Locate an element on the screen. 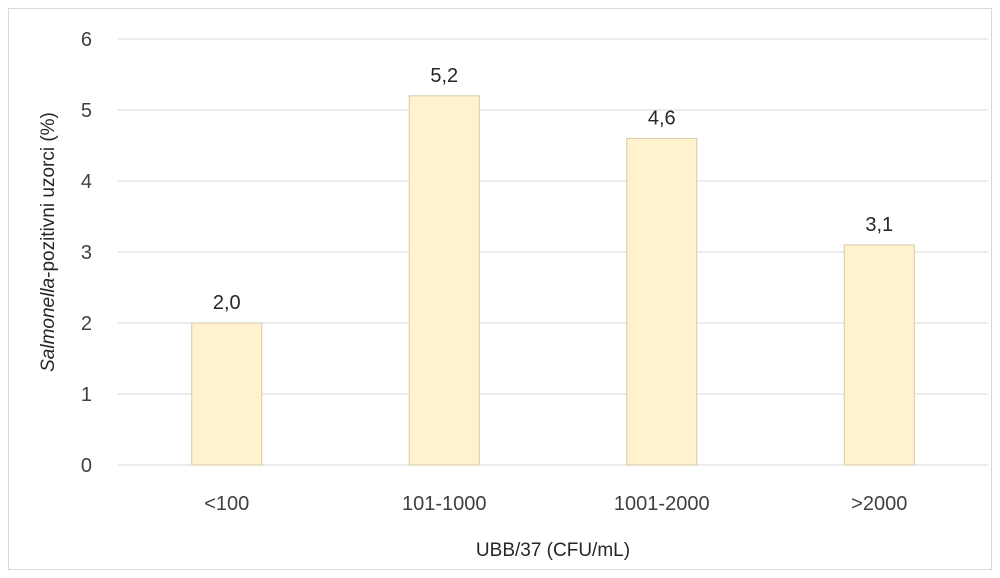 This screenshot has height=578, width=1000. y-axis-title-rest: -pozitivni uzorci (%) is located at coordinates (48, 195).